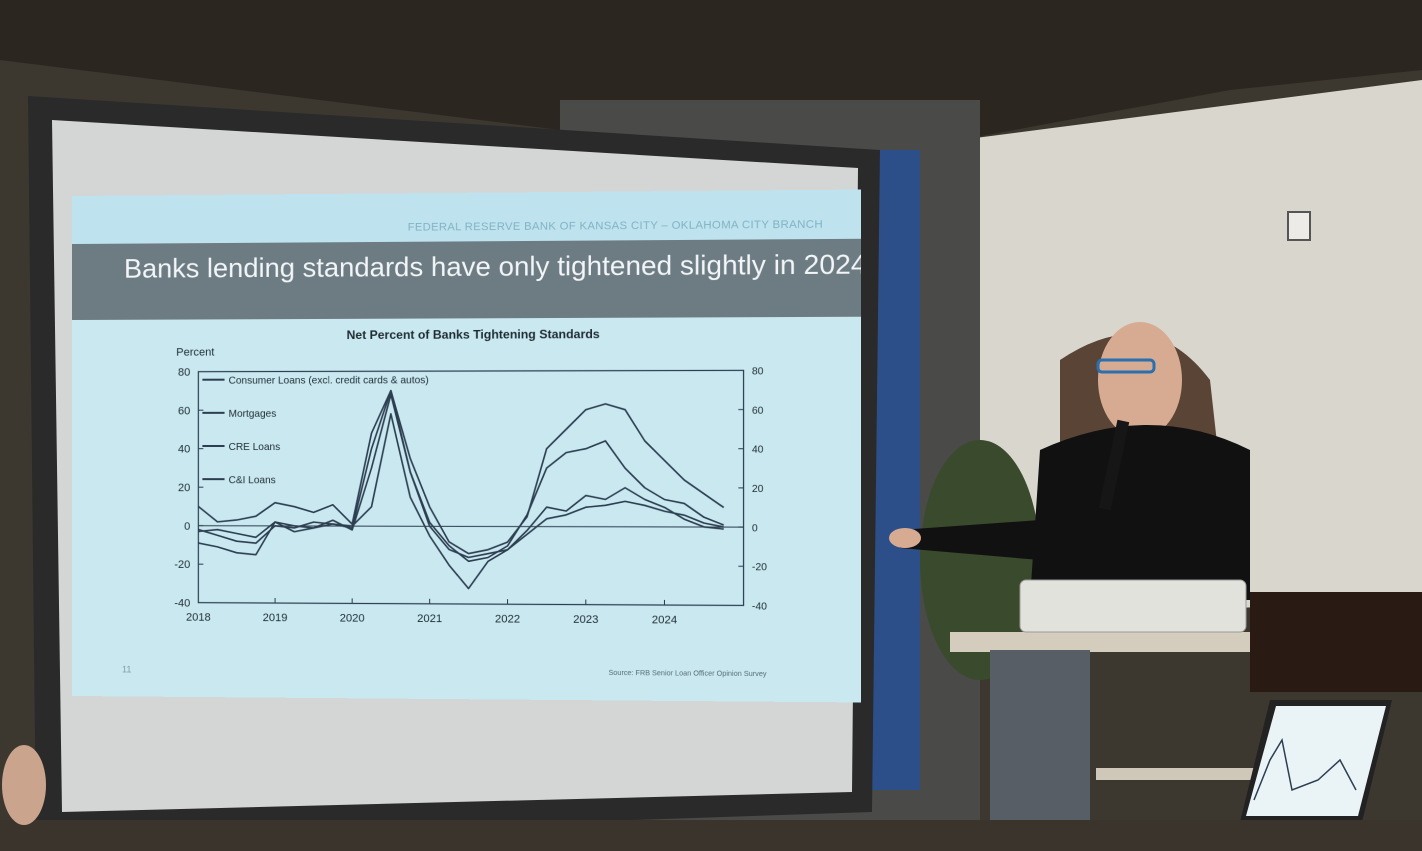  What do you see at coordinates (585, 620) in the screenshot?
I see `x-tick-label: 2023` at bounding box center [585, 620].